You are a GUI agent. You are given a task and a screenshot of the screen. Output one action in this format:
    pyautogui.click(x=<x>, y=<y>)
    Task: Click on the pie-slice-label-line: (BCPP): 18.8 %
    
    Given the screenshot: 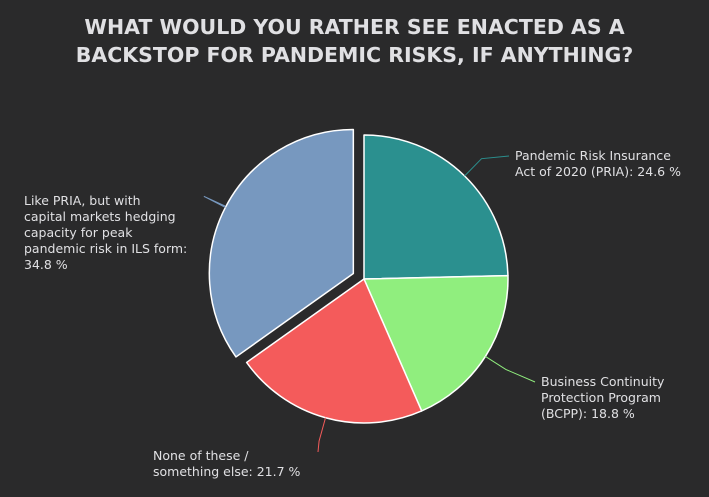 What is the action you would take?
    pyautogui.click(x=588, y=413)
    